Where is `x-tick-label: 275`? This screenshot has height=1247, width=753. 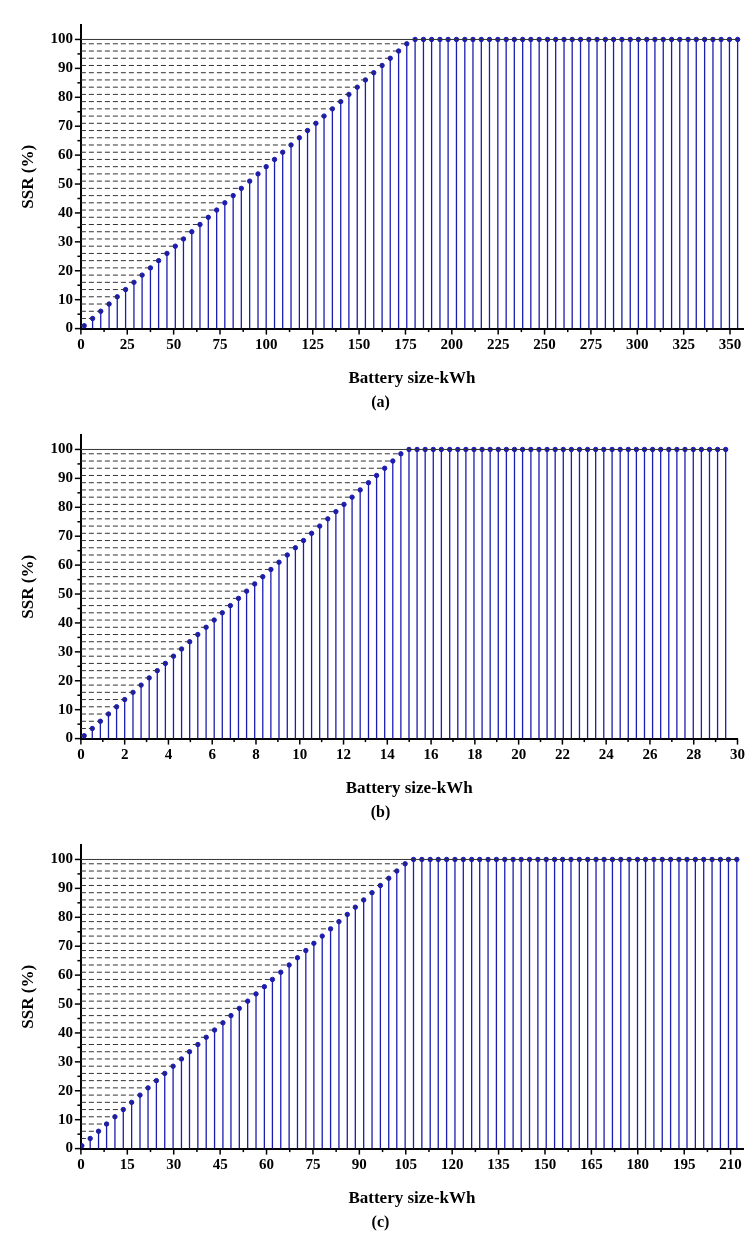
x-tick-label: 275 is located at coordinates (591, 344).